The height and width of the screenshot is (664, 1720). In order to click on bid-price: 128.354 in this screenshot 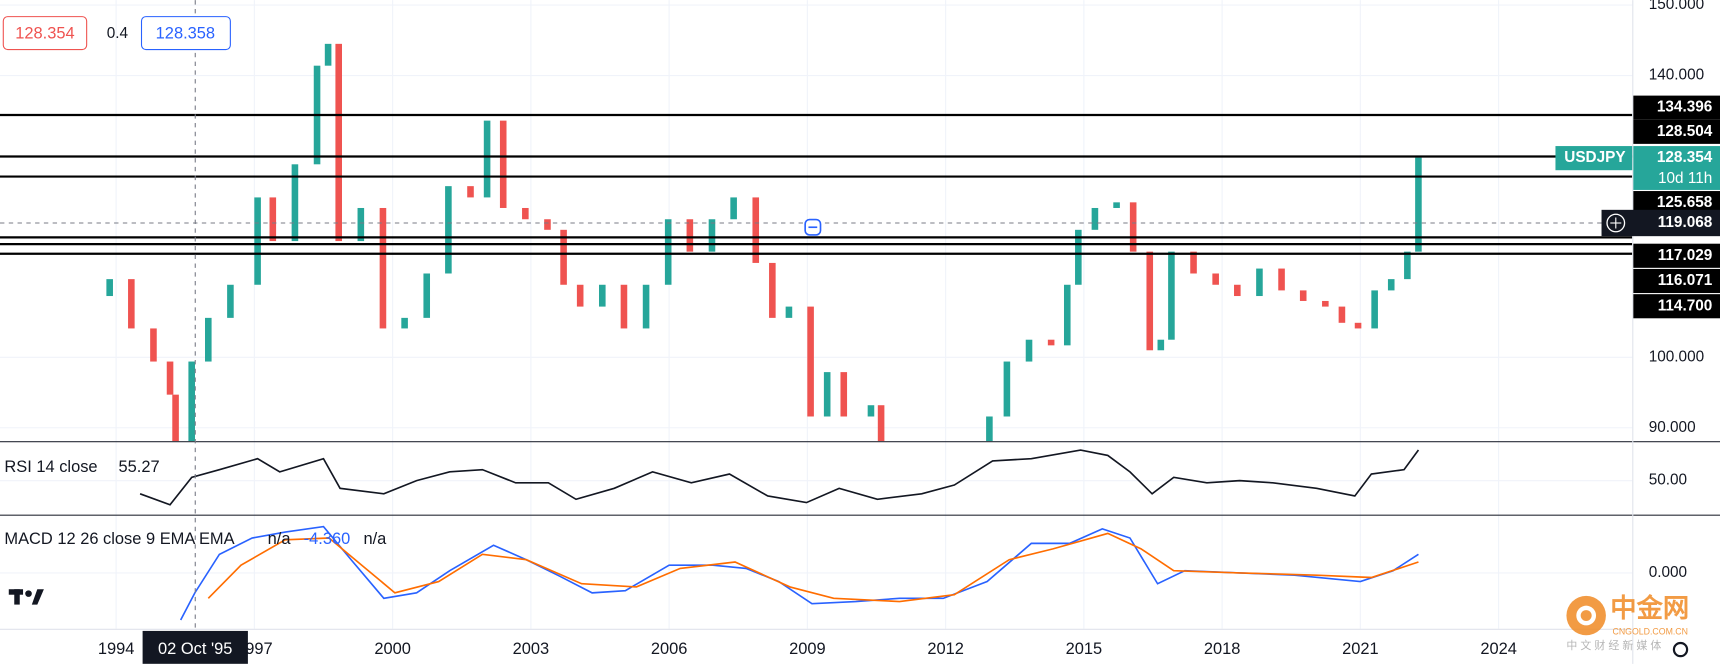, I will do `click(44, 34)`.